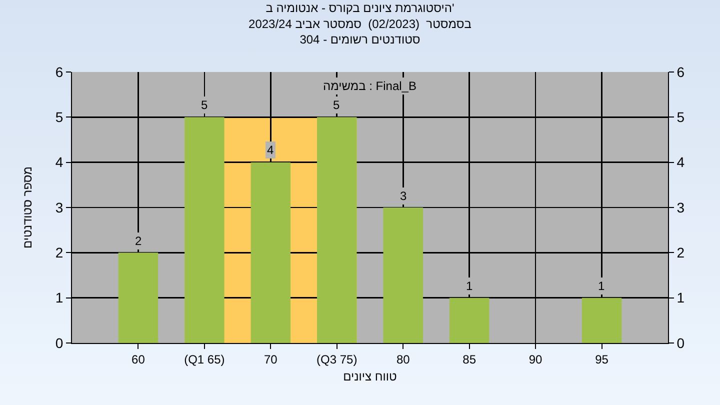 Image resolution: width=720 pixels, height=405 pixels. What do you see at coordinates (370, 376) in the screenshot?
I see `x-axis-title: טווח ציונים` at bounding box center [370, 376].